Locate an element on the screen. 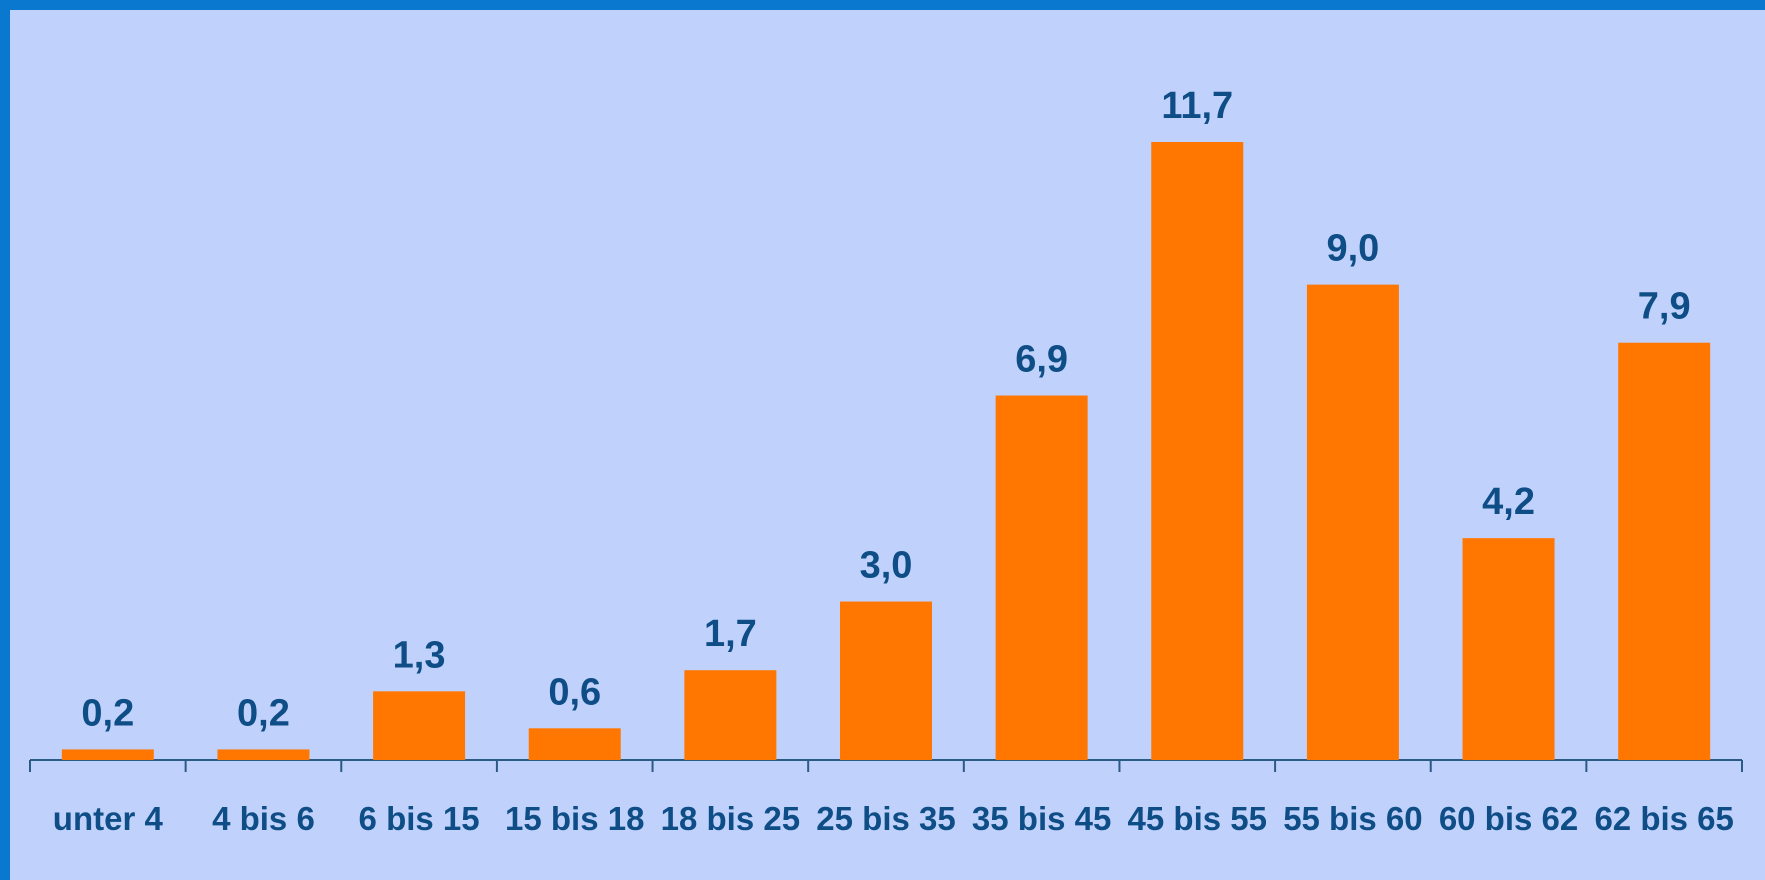 This screenshot has height=880, width=1765. data-label: 11,7 is located at coordinates (1197, 106).